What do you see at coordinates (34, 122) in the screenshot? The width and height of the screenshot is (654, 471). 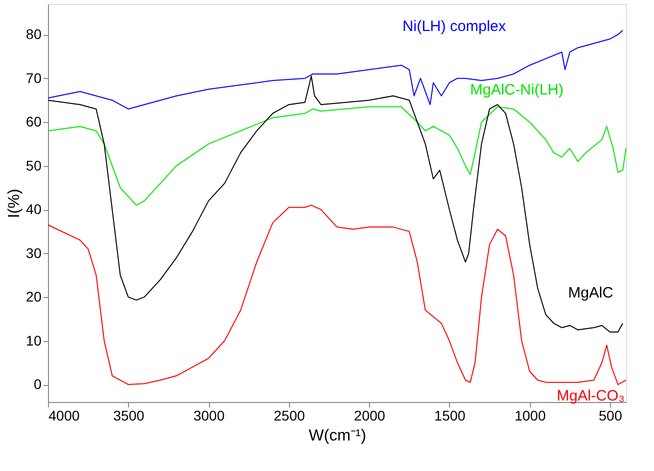 I see `y-tick-label: 60` at bounding box center [34, 122].